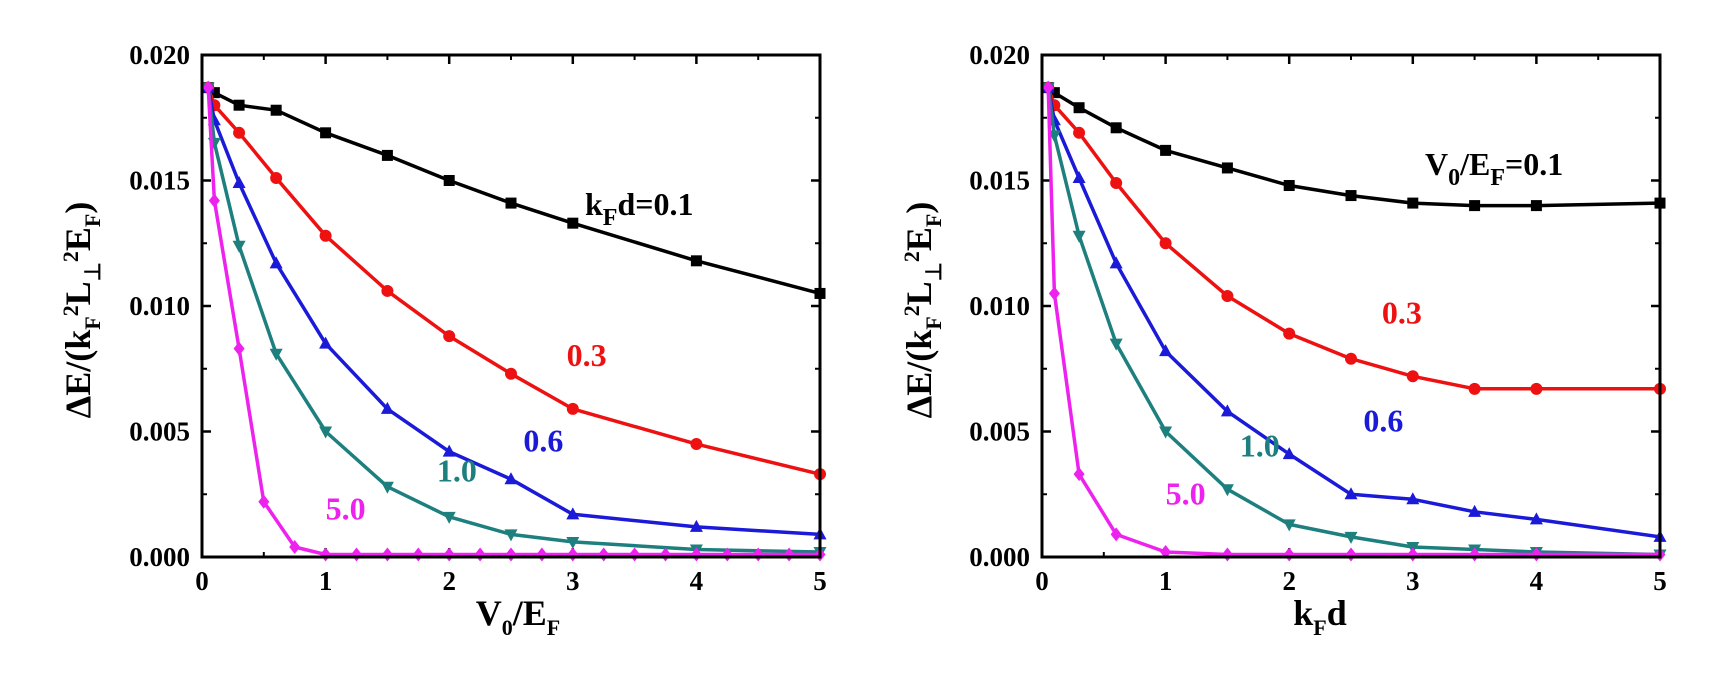 This screenshot has height=680, width=1722. Describe the element at coordinates (587, 355) in the screenshot. I see `left-annotation-0: 0.3` at that location.